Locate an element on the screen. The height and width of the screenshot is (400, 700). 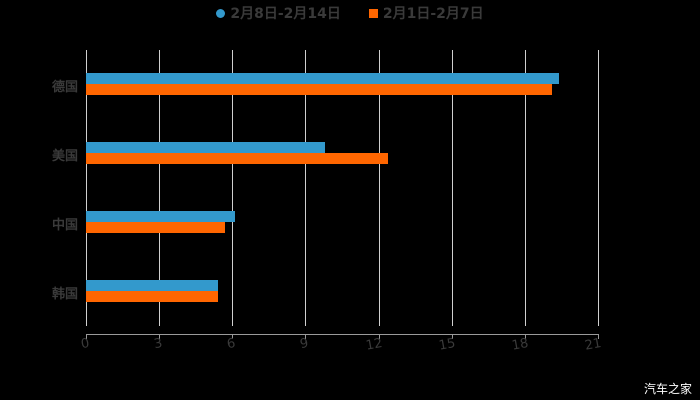
x-tick-label: 3 is located at coordinates (158, 344).